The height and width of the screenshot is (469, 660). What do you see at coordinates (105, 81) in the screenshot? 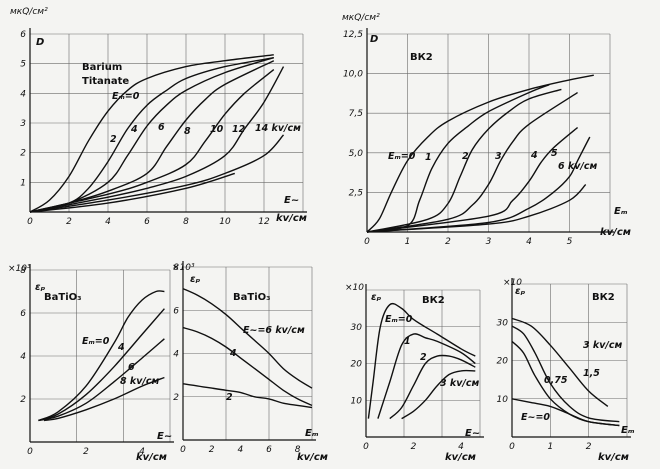
I see `chart-title: Titanate` at bounding box center [105, 81].